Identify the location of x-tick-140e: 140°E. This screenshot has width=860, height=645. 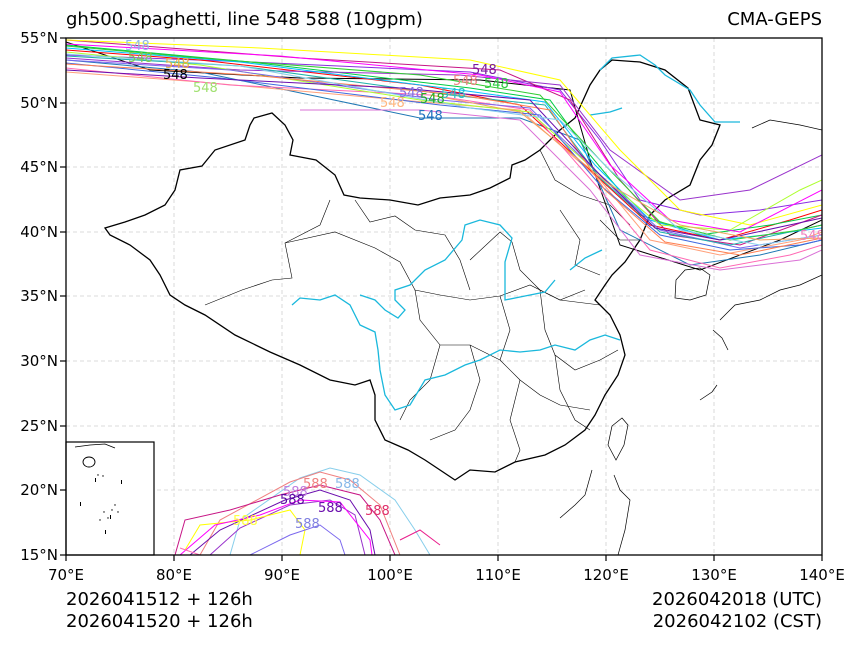
(822, 575).